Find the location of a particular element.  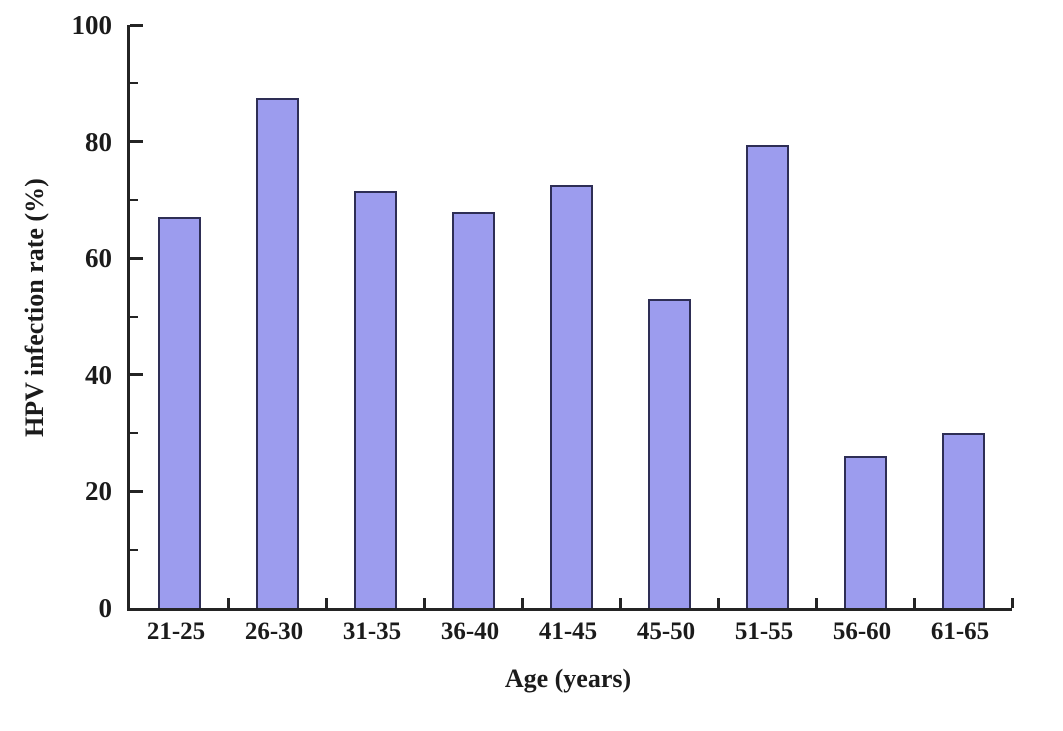

y-tick-label-60: 60 is located at coordinates (98, 258).